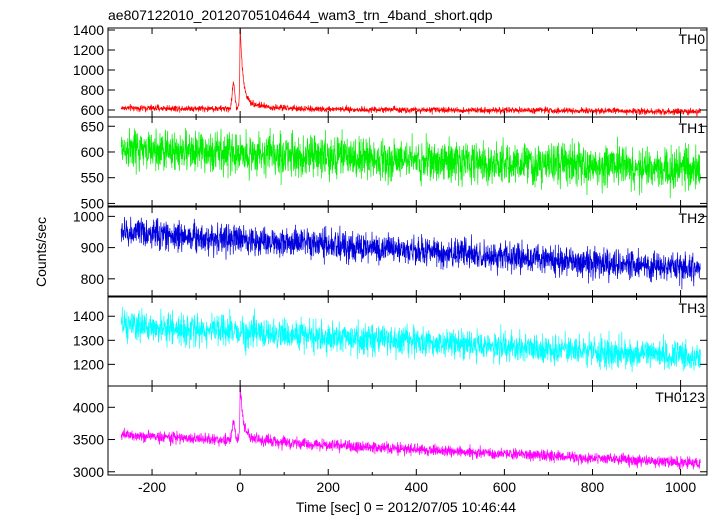 The width and height of the screenshot is (717, 516). I want to click on x-tick-label: 800, so click(593, 487).